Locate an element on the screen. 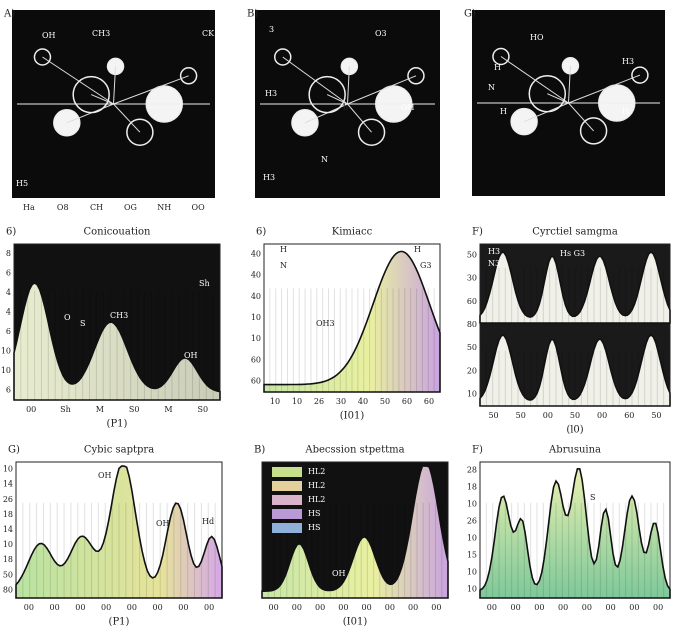 The height and width of the screenshot is (636, 695). x-label: CH is located at coordinates (96, 207).